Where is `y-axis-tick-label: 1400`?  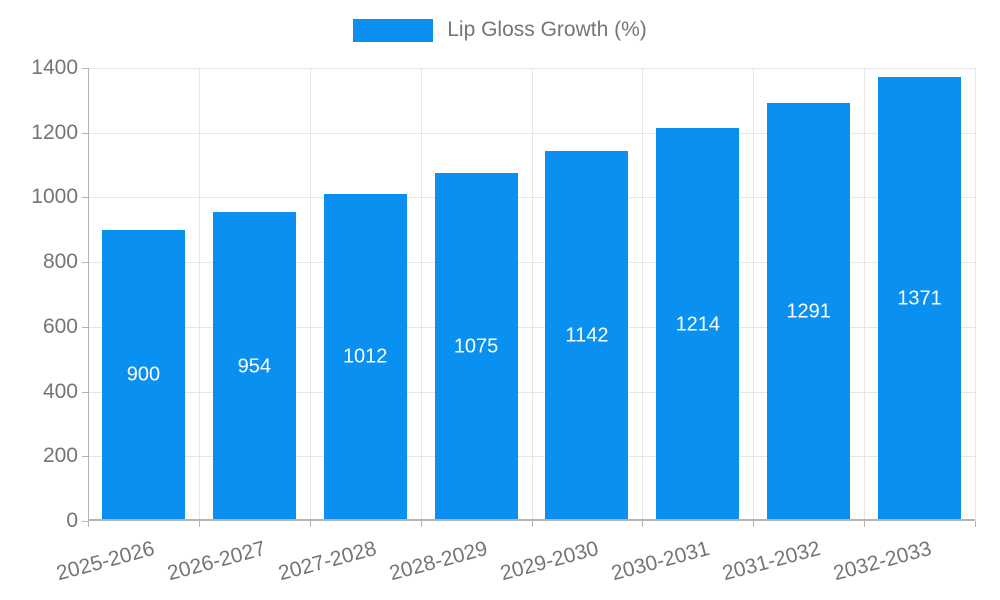 y-axis-tick-label: 1400 is located at coordinates (54, 67).